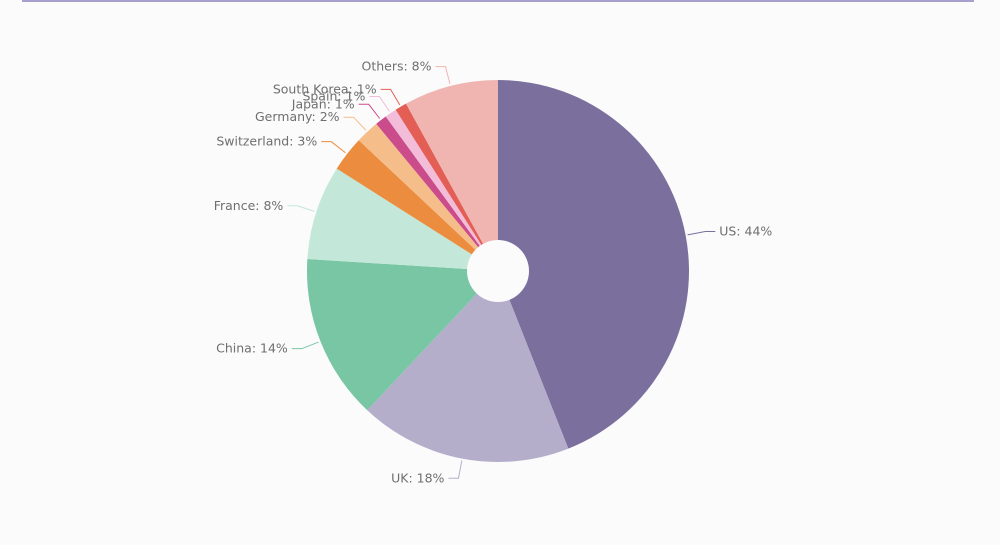  What do you see at coordinates (305, 345) in the screenshot?
I see `leader-line-china` at bounding box center [305, 345].